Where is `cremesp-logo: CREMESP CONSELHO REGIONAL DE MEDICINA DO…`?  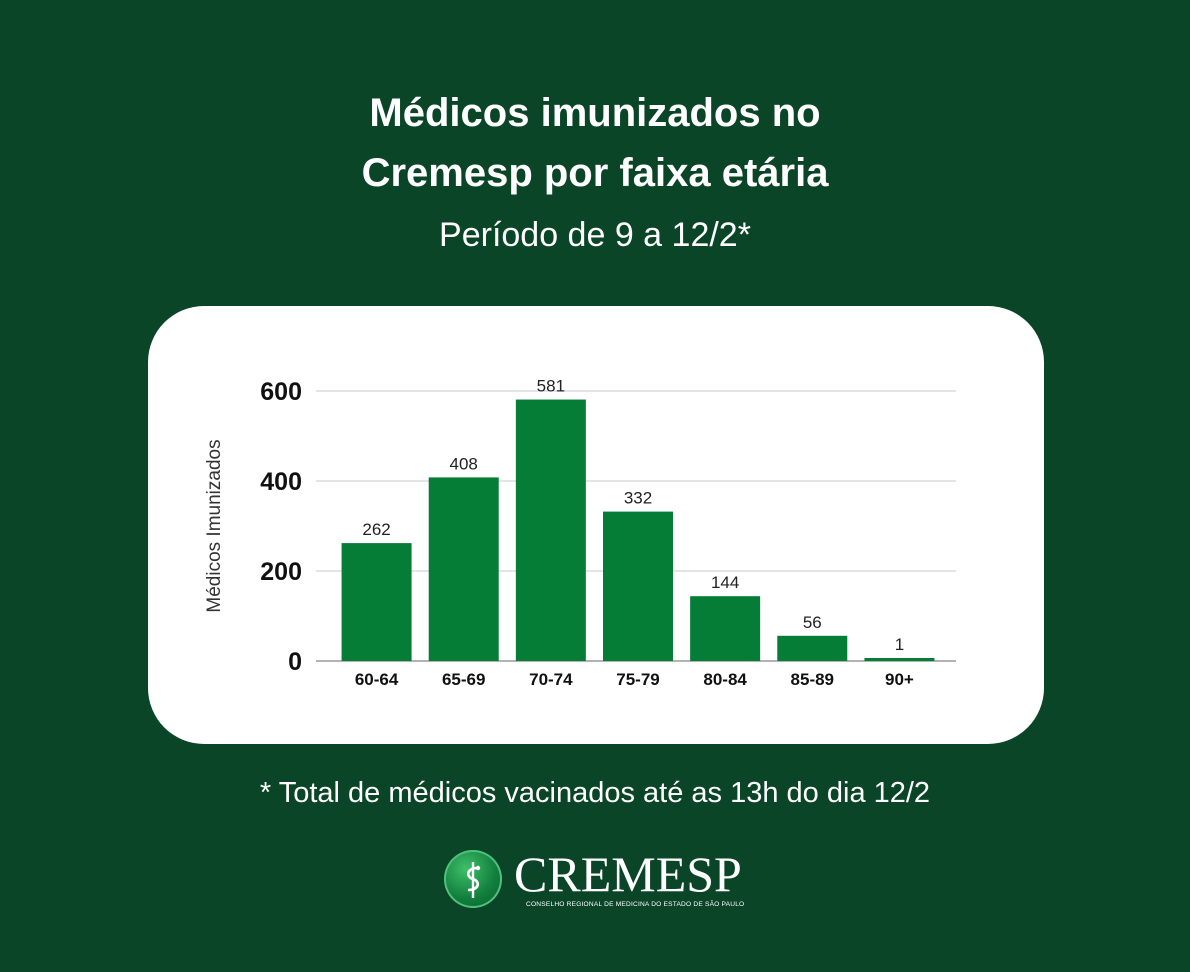 cremesp-logo: CREMESP CONSELHO REGIONAL DE MEDICINA DO… is located at coordinates (599, 880).